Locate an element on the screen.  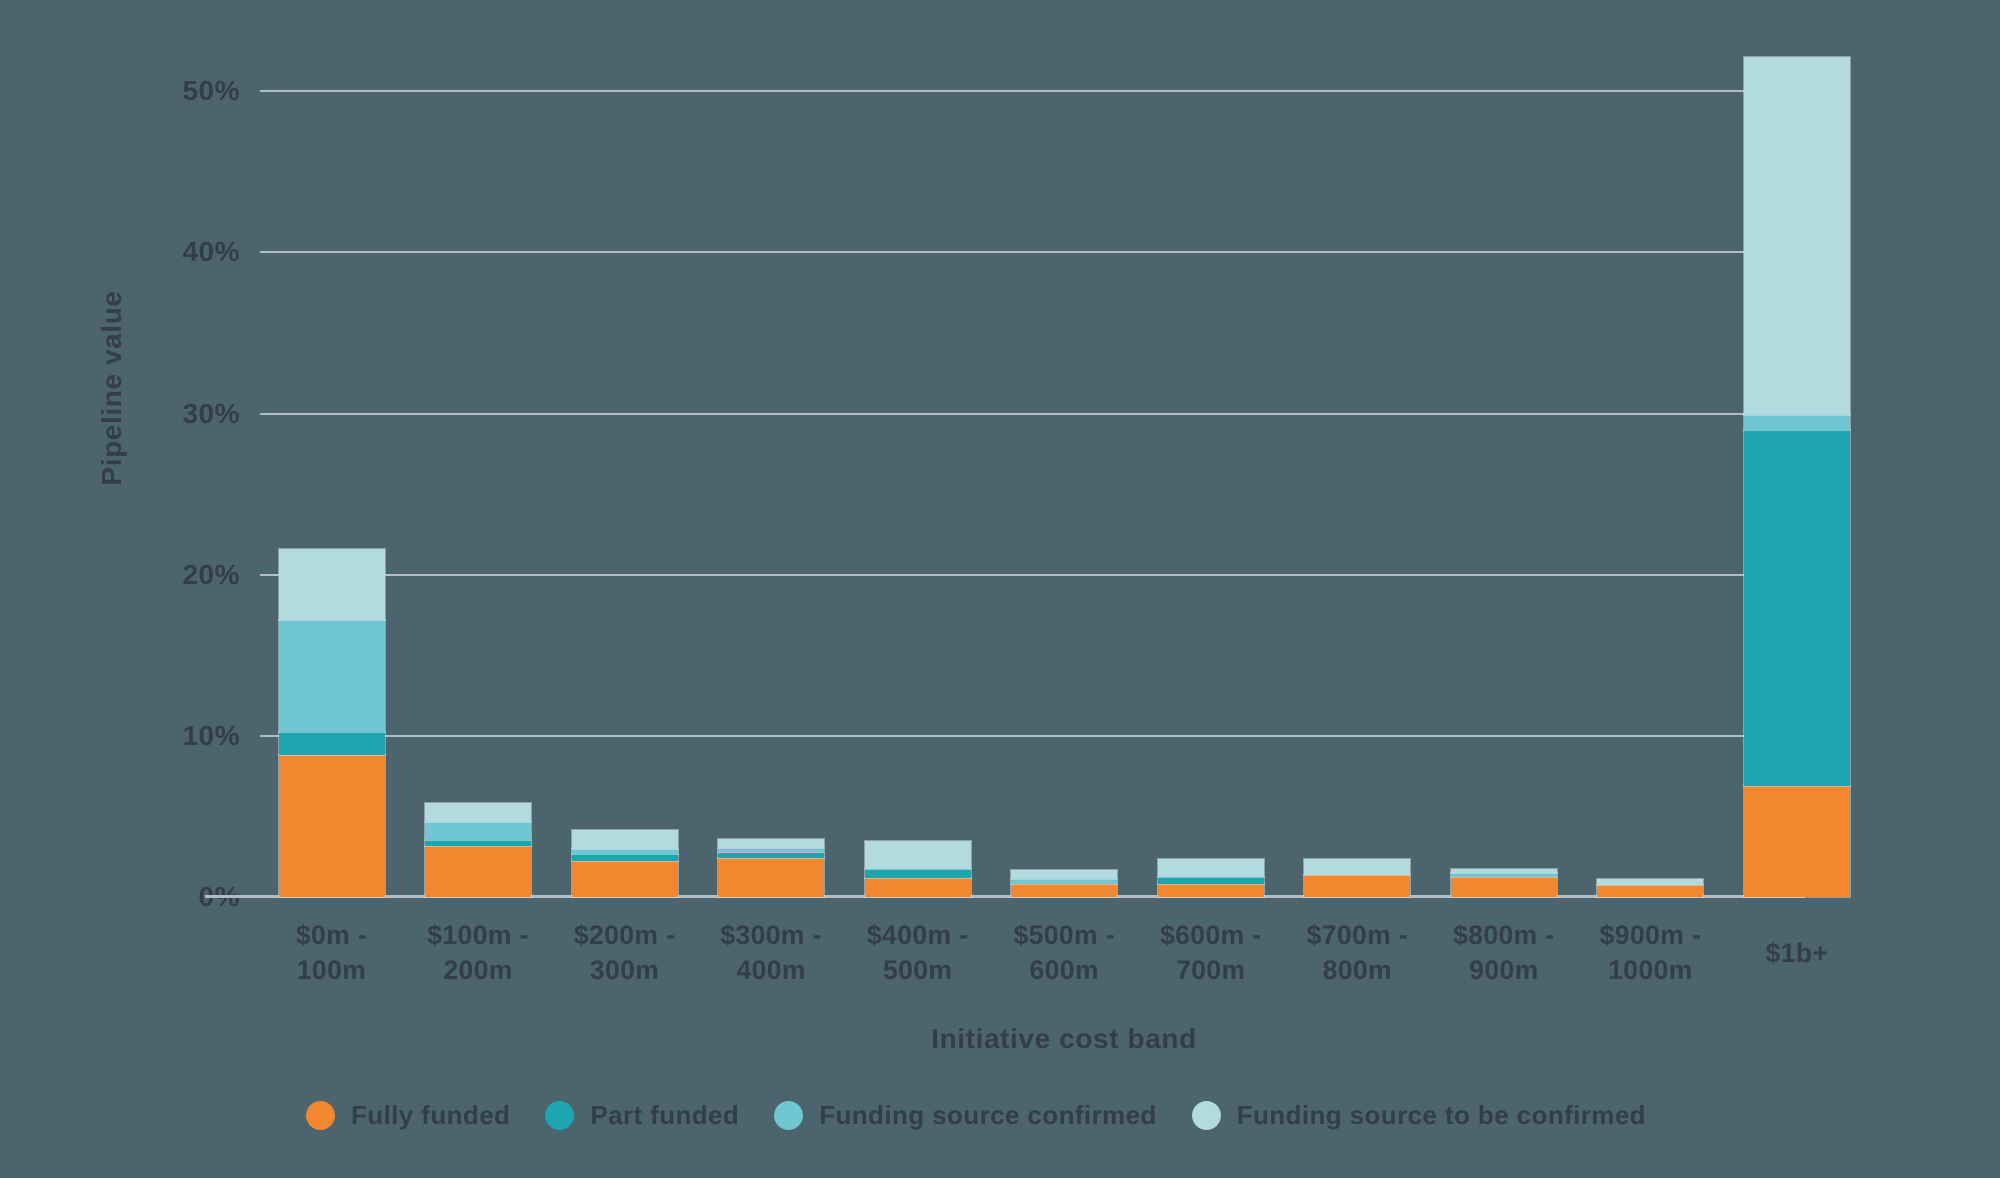
legend-item-fully-funded: Fully funded is located at coordinates (408, 1115).